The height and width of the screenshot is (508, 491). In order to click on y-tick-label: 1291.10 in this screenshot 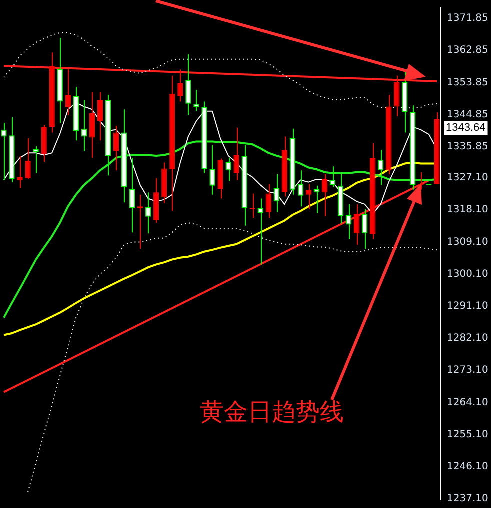, I will do `click(467, 306)`.